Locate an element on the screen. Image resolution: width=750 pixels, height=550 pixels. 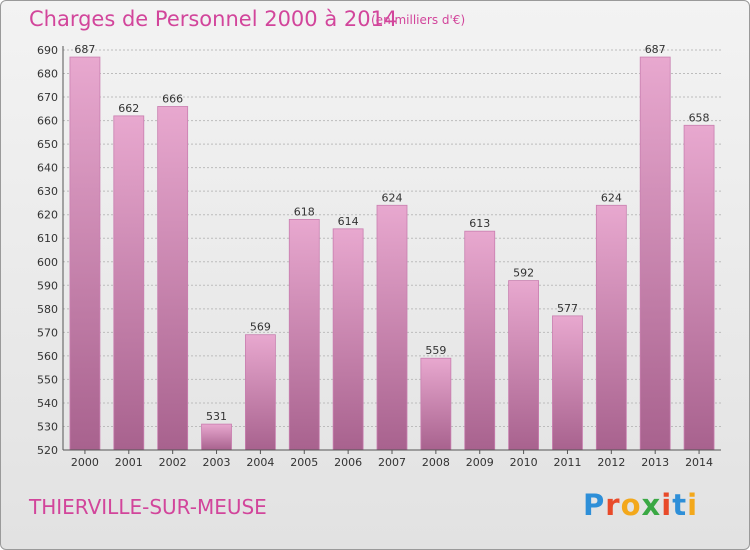
data-label: 559 is located at coordinates (435, 350).